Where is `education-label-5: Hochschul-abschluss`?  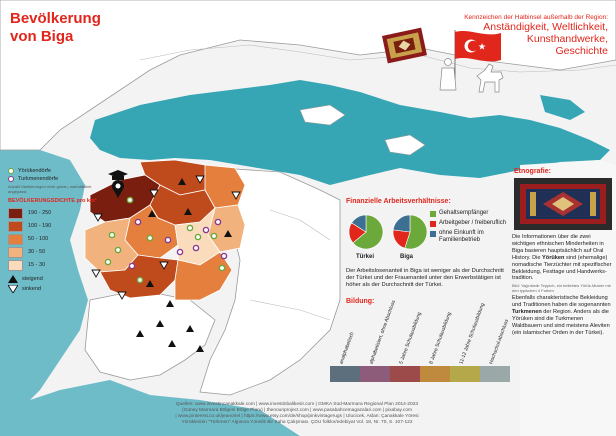 education-label-5: Hochschul-abschluss is located at coordinates (498, 341).